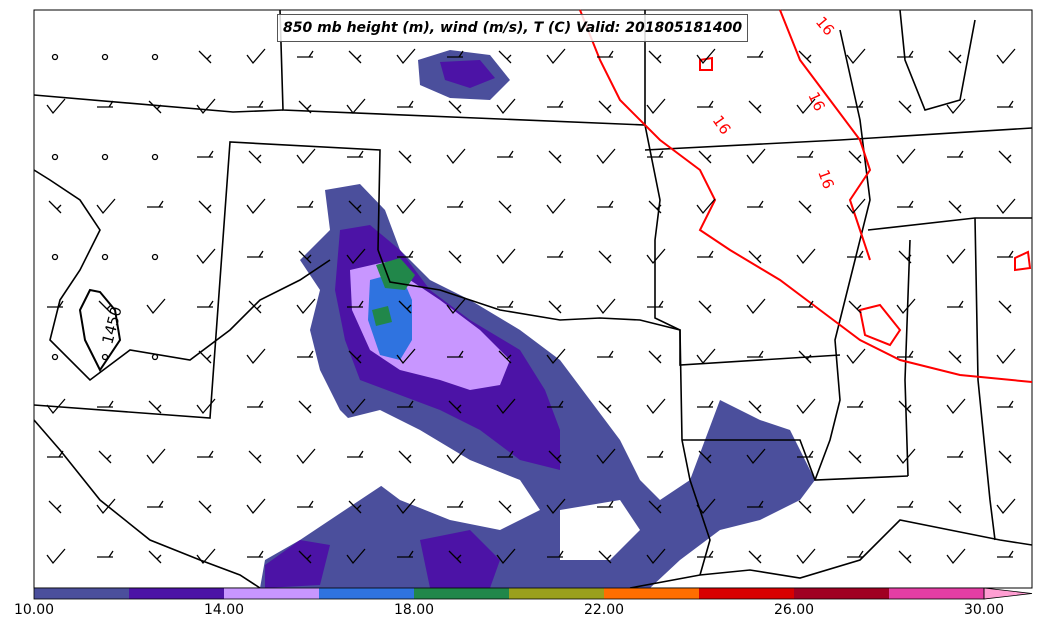  I want to click on border-al, so click(985, 379).